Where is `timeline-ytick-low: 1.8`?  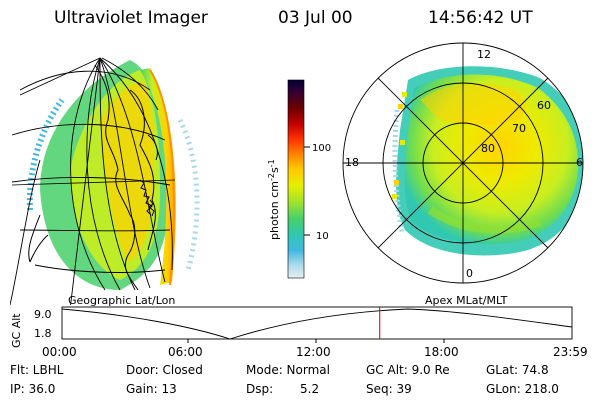
timeline-ytick-low: 1.8 is located at coordinates (43, 333).